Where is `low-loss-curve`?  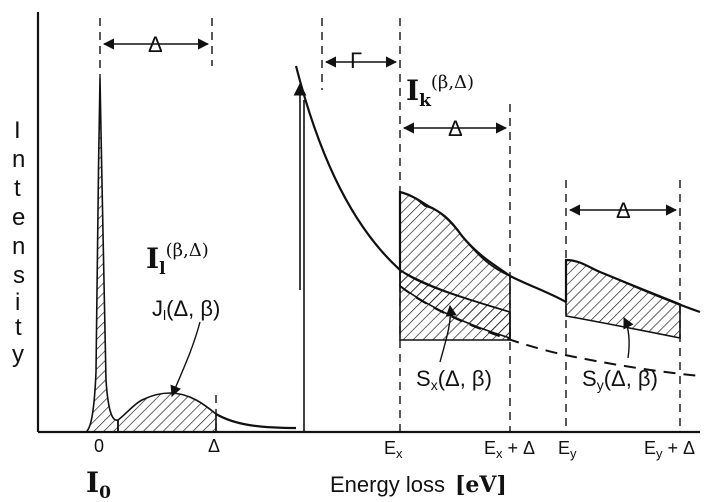 low-loss-curve is located at coordinates (256, 421).